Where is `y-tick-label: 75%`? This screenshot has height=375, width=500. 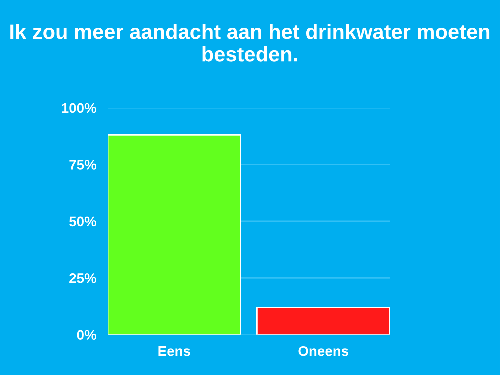
y-tick-label: 75% is located at coordinates (83, 165).